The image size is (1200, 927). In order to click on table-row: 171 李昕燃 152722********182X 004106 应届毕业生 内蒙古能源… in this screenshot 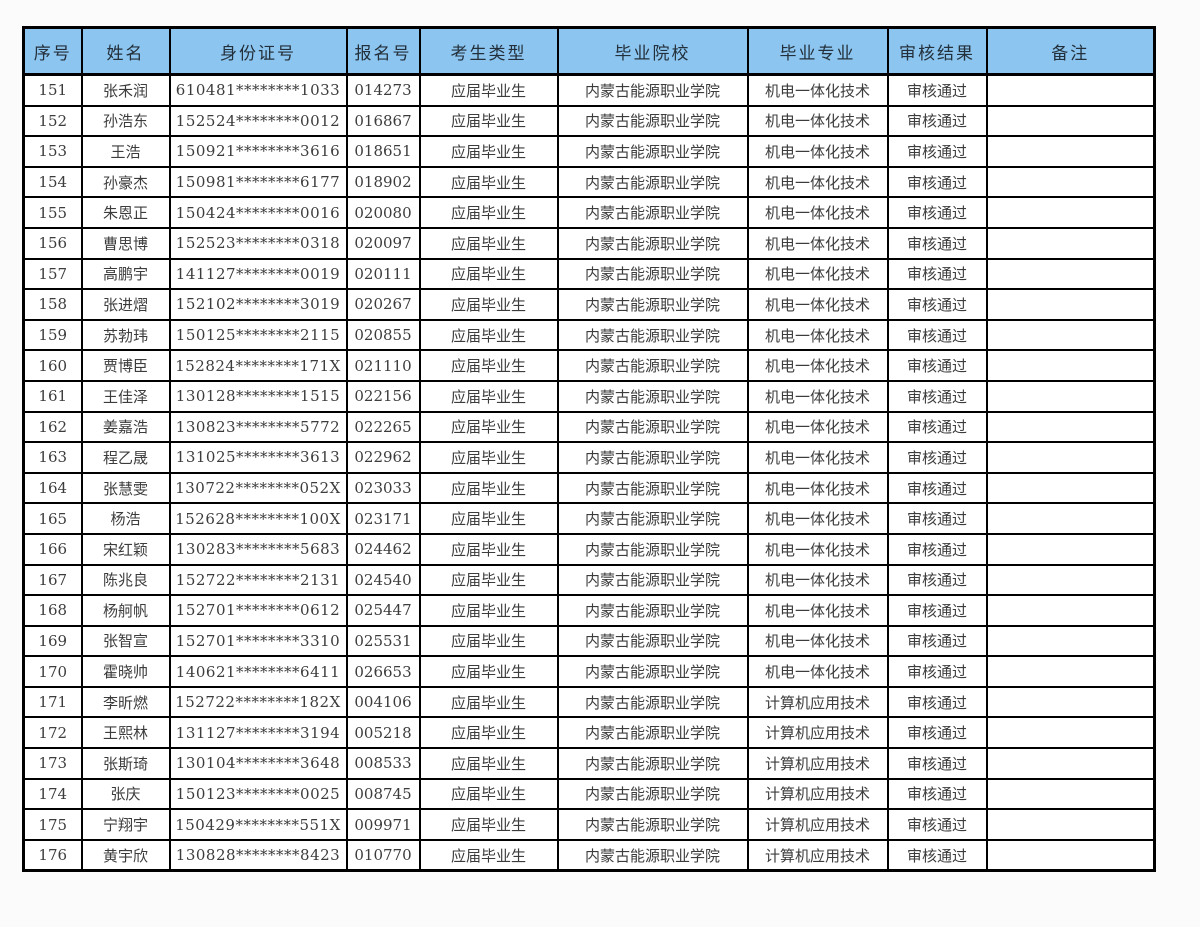, I will do `click(589, 702)`.